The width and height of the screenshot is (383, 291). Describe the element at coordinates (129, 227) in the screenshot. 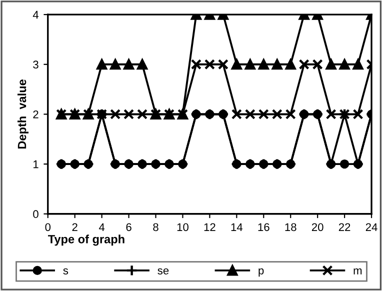

I see `x-tick-label: 6` at that location.